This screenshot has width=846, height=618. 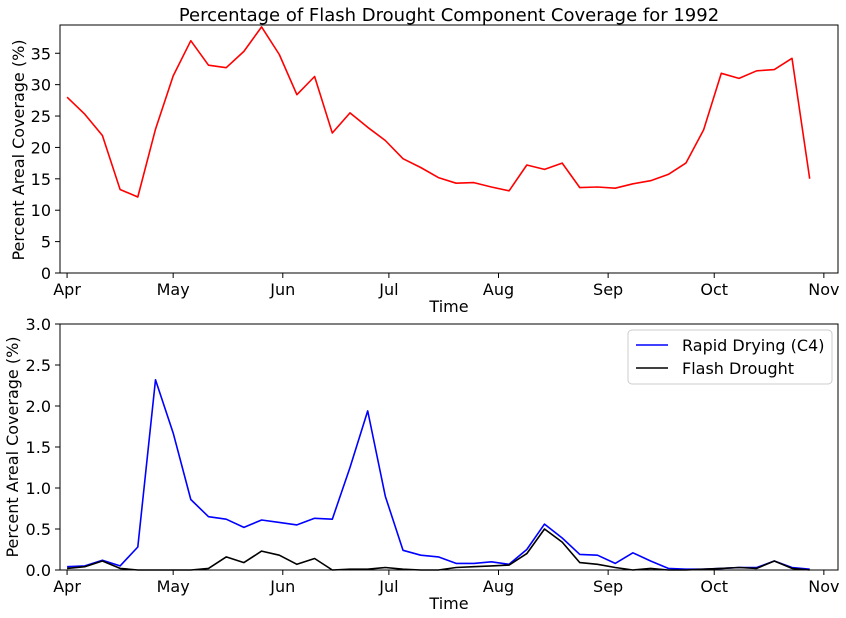 I want to click on bottom-x-tick-label: Nov, so click(x=823, y=586).